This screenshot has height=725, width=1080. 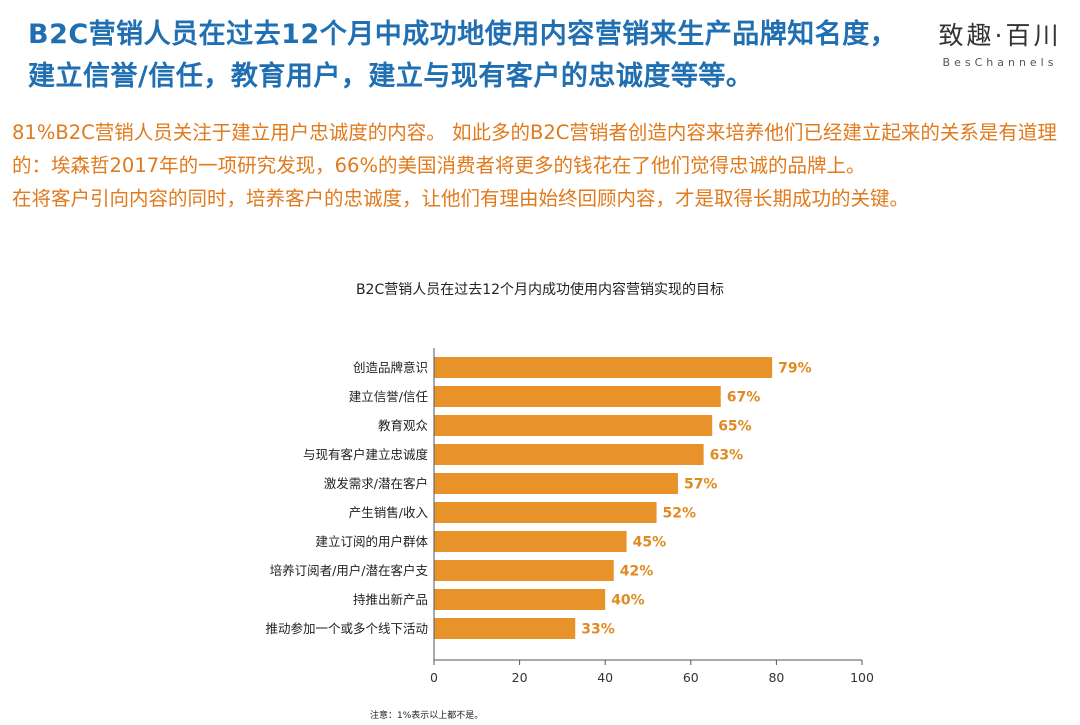 I want to click on category-label: 产生销售/收入, so click(x=389, y=512).